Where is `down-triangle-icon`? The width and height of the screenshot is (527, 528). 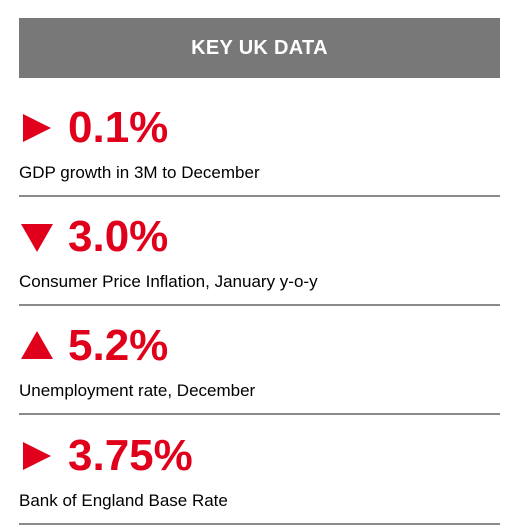 down-triangle-icon is located at coordinates (37, 237).